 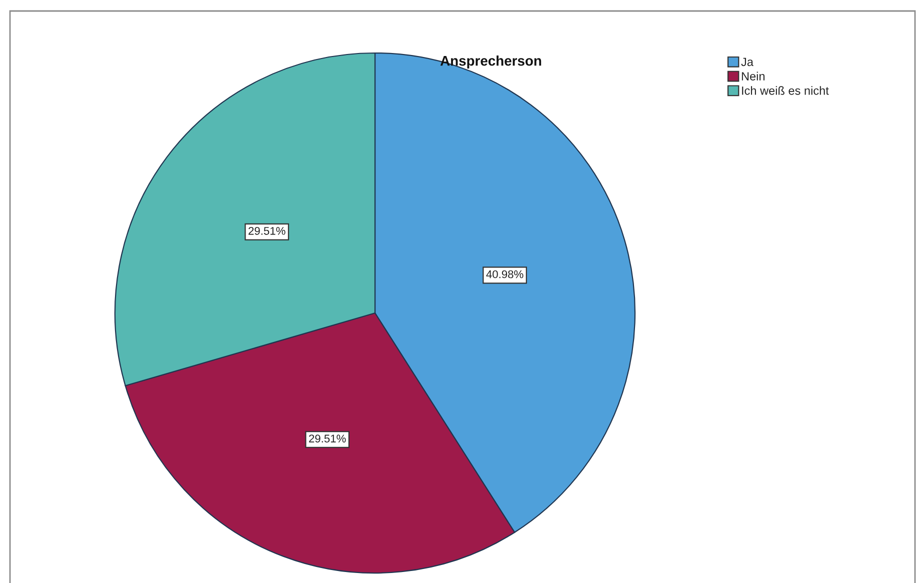 What do you see at coordinates (505, 274) in the screenshot?
I see `data-label: 40.98%` at bounding box center [505, 274].